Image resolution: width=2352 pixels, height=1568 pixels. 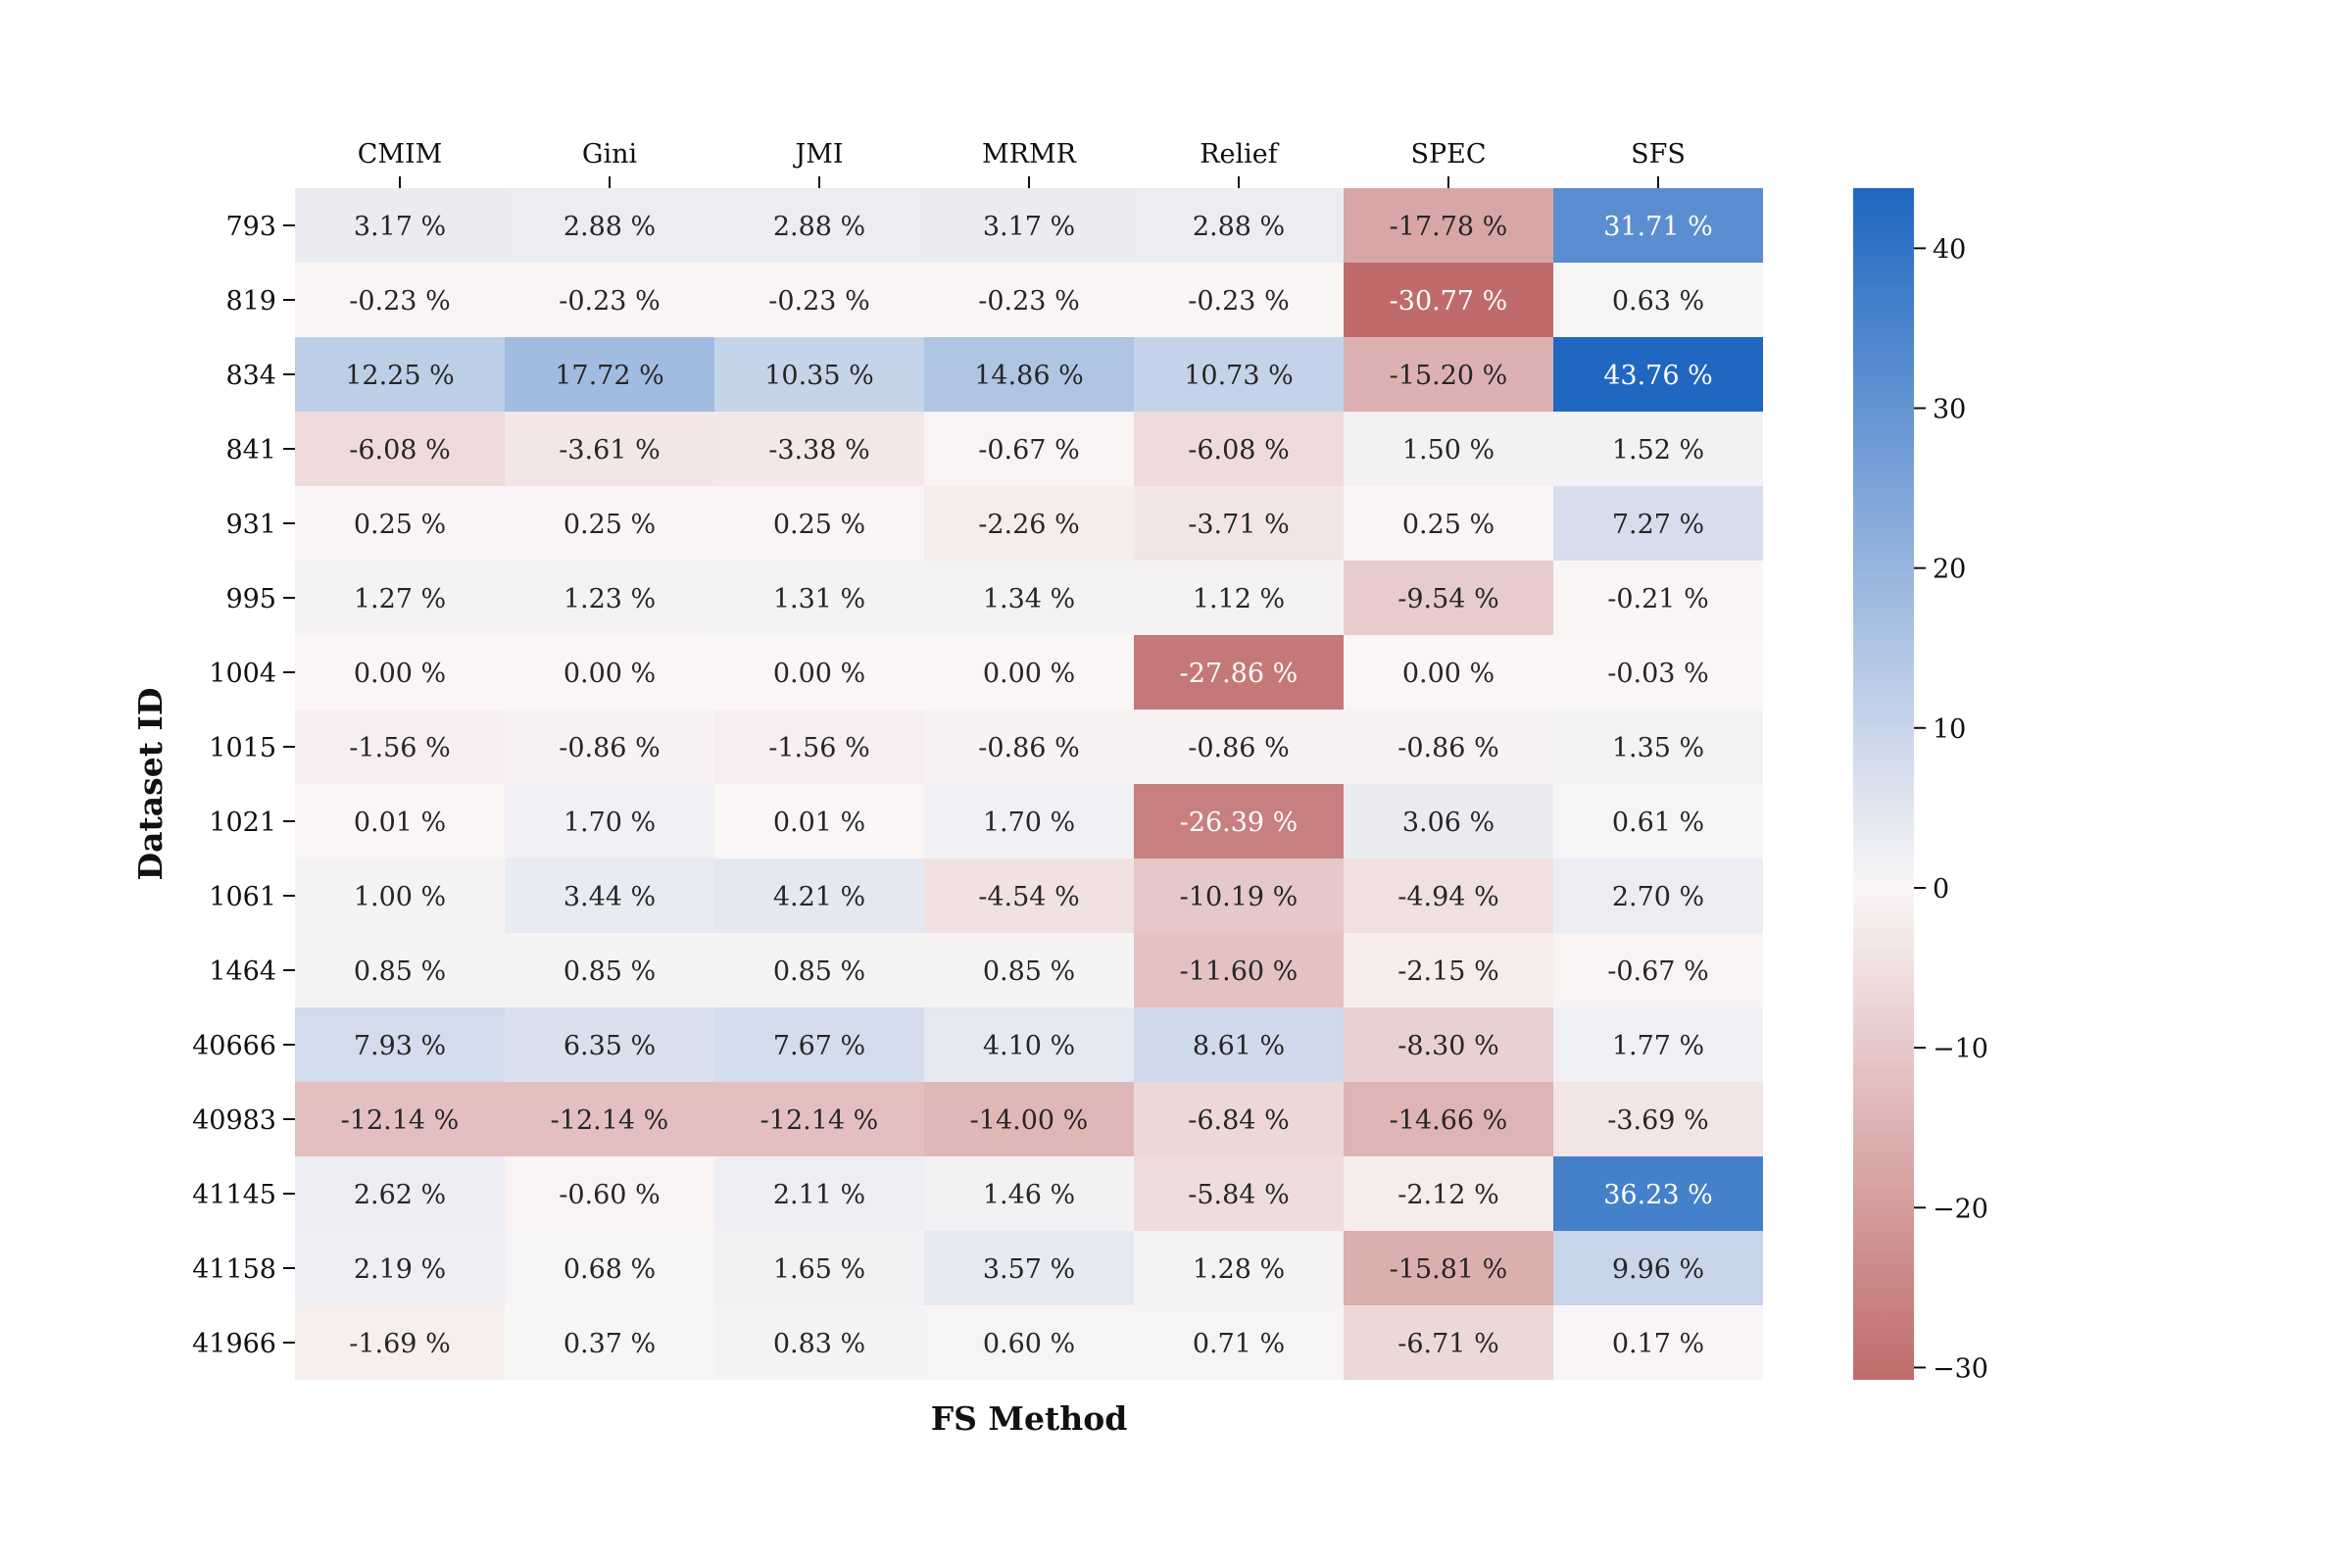 What do you see at coordinates (818, 450) in the screenshot?
I see `cell-value-label: -3.38 %` at bounding box center [818, 450].